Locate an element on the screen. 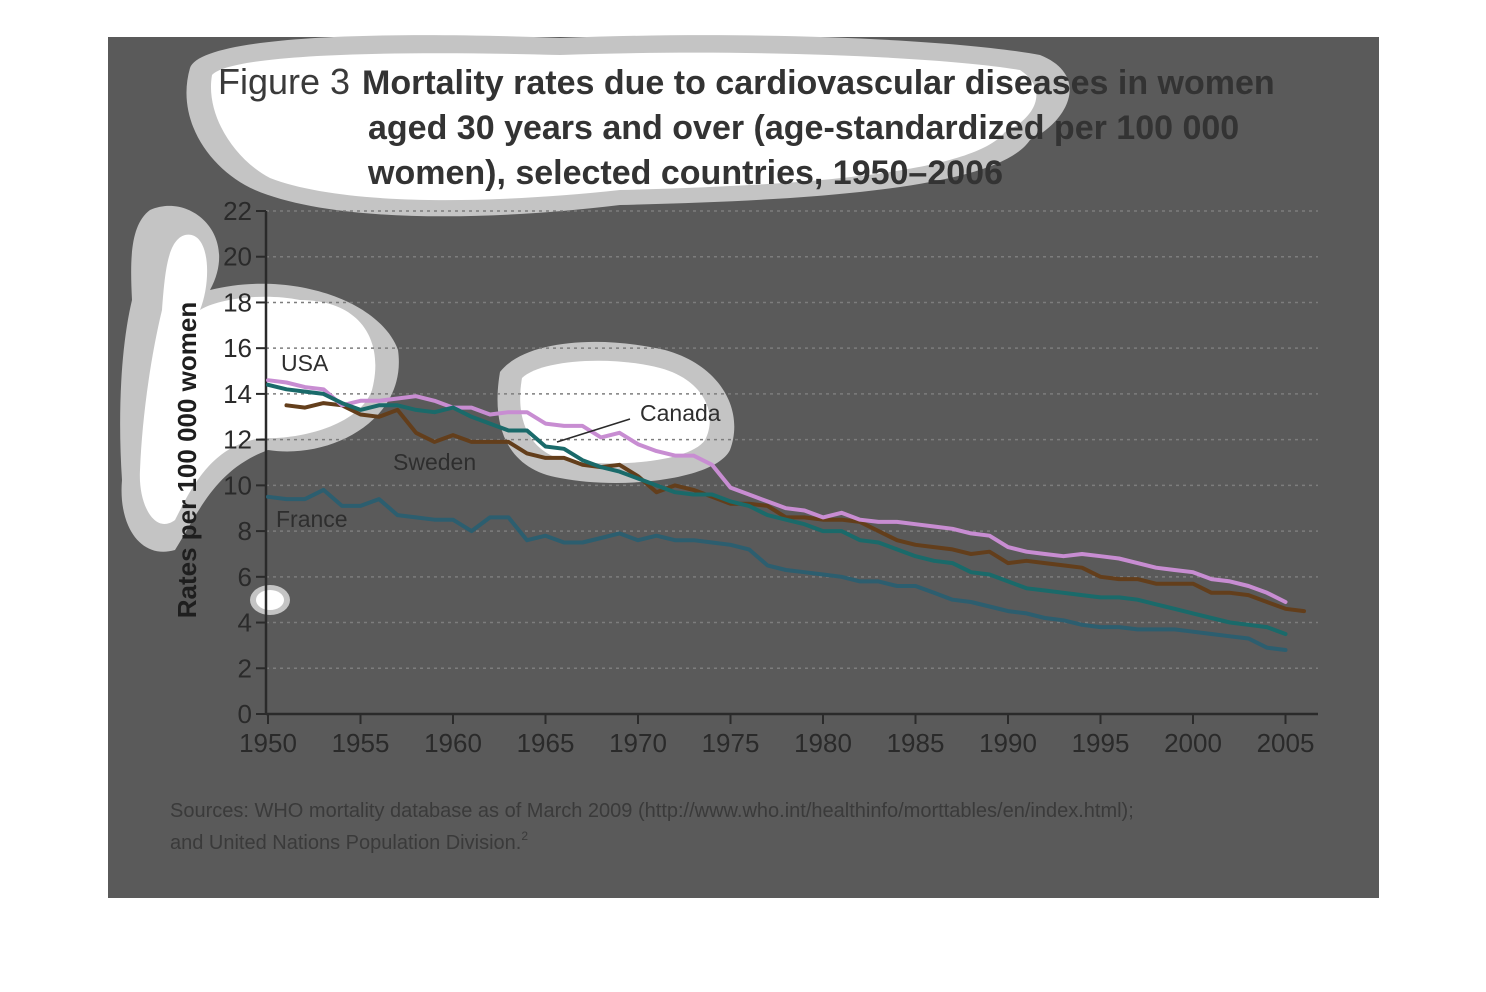 This screenshot has height=992, width=1486. series-label-france: France is located at coordinates (312, 519).